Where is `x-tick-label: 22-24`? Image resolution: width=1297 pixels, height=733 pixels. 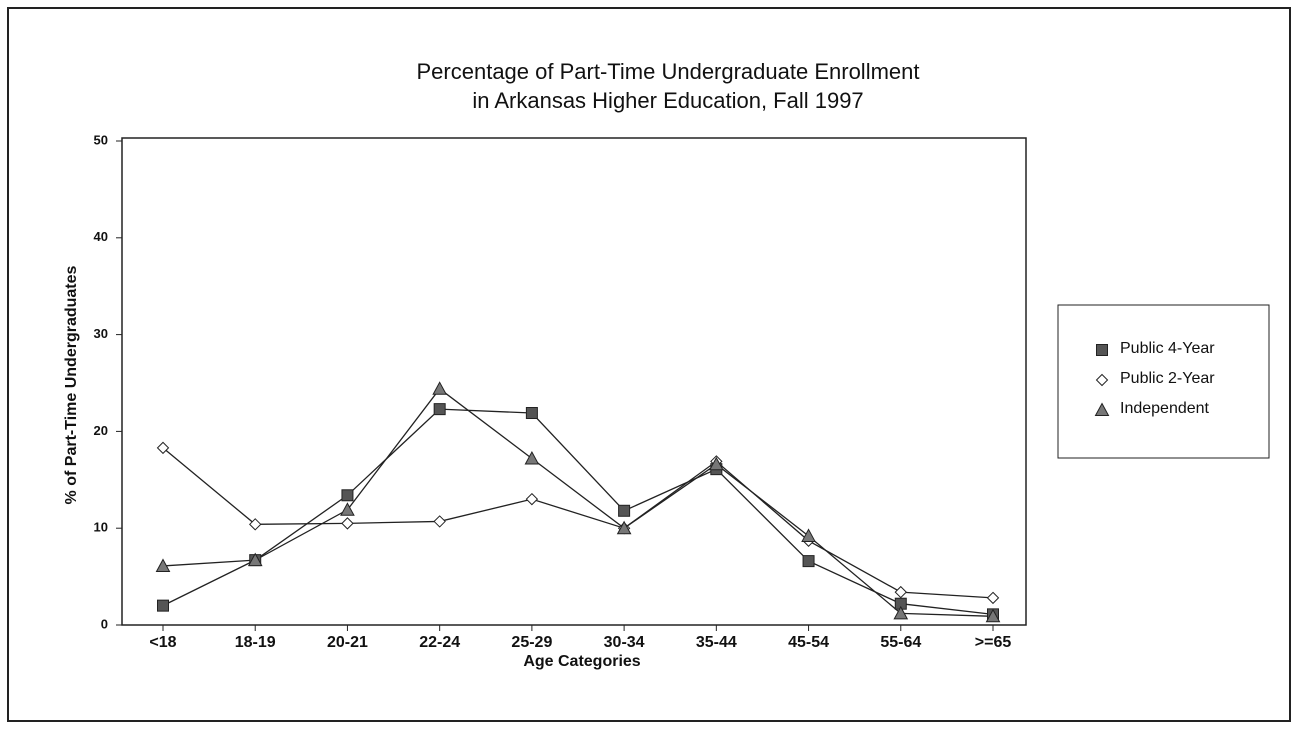
x-tick-label: 22-24 is located at coordinates (439, 642).